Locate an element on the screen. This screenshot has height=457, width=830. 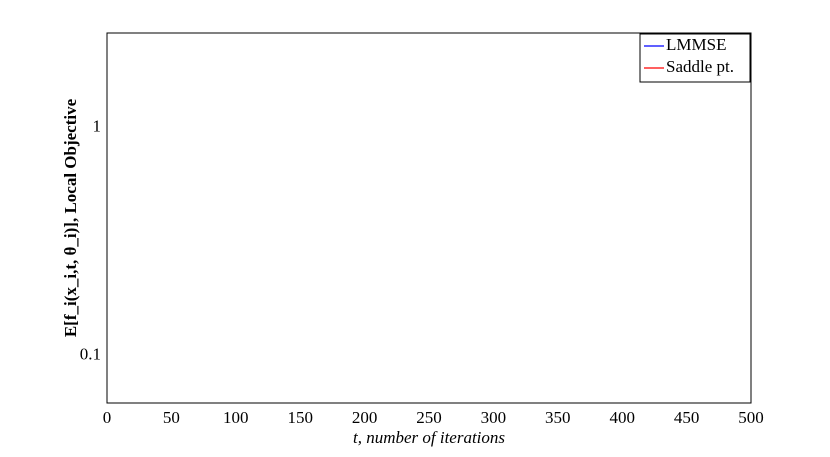
x-tick-label: 150 is located at coordinates (300, 417).